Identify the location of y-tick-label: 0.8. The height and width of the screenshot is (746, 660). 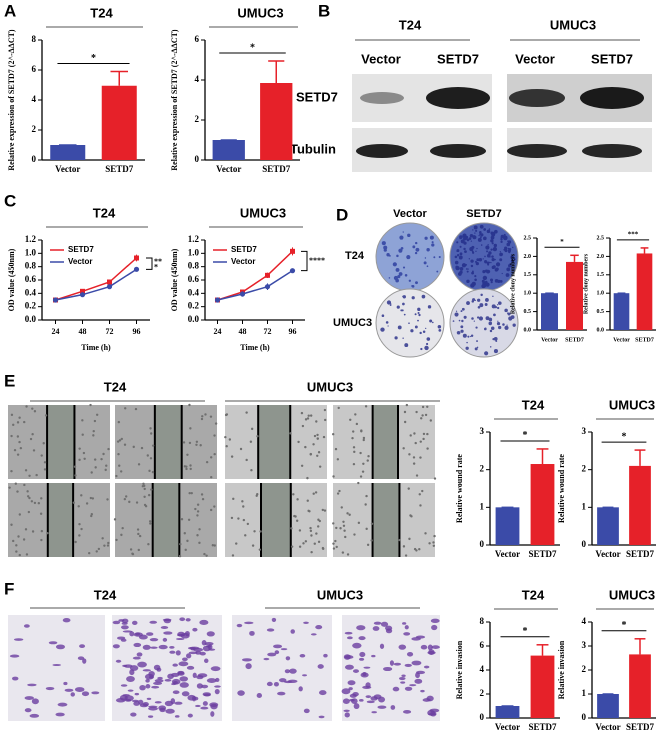
(194, 266).